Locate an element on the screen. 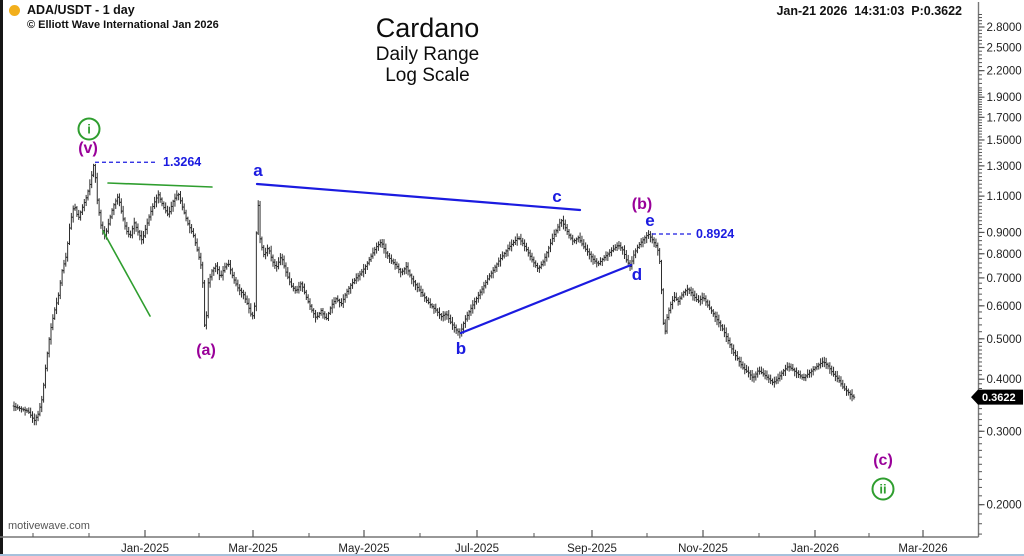 The width and height of the screenshot is (1024, 556). price-tick-label: 0.3000 is located at coordinates (1004, 432).